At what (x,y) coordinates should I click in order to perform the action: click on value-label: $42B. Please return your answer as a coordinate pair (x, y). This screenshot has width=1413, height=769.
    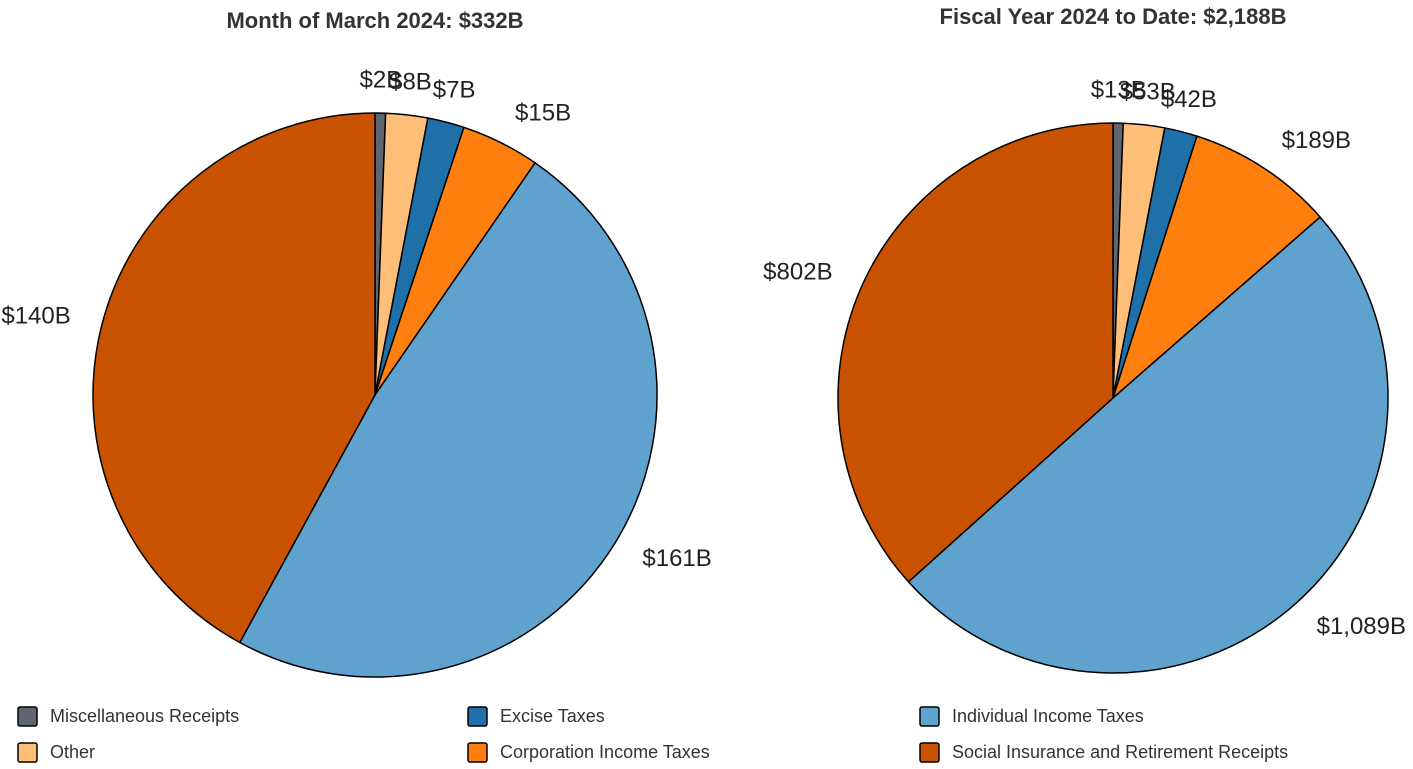
    Looking at the image, I should click on (1189, 99).